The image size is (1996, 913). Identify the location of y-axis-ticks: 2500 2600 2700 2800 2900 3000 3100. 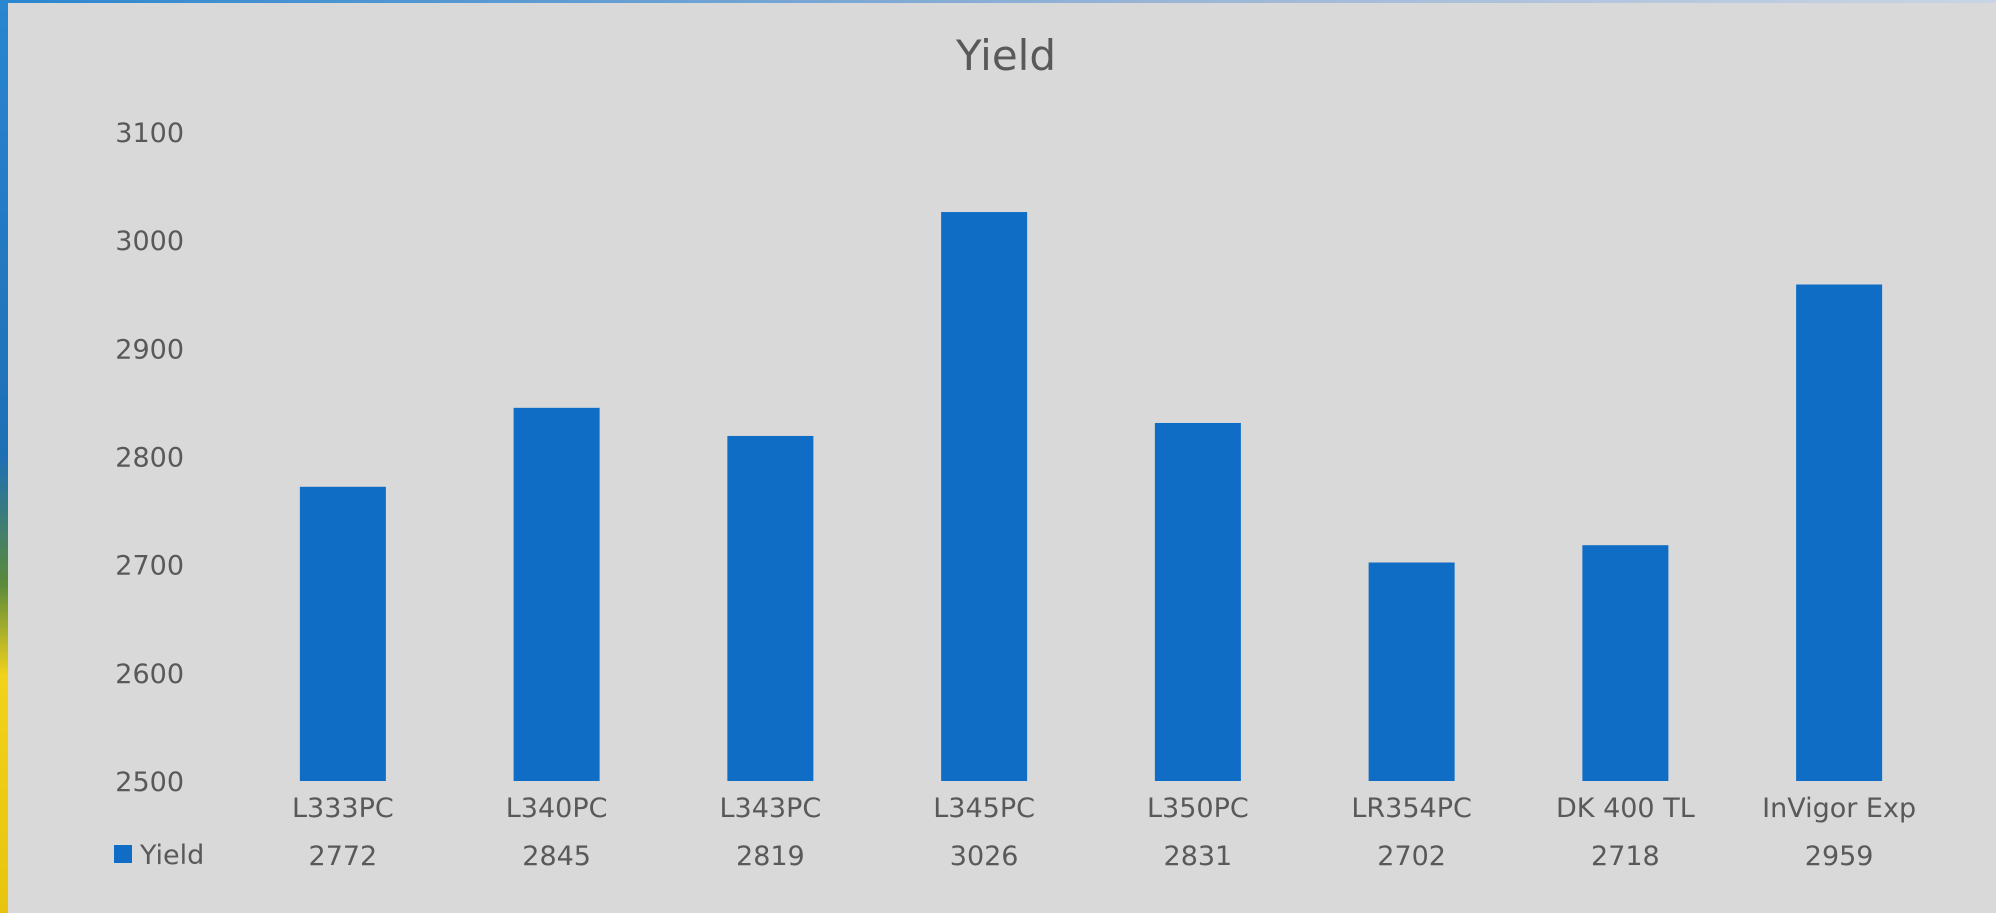
(149, 458).